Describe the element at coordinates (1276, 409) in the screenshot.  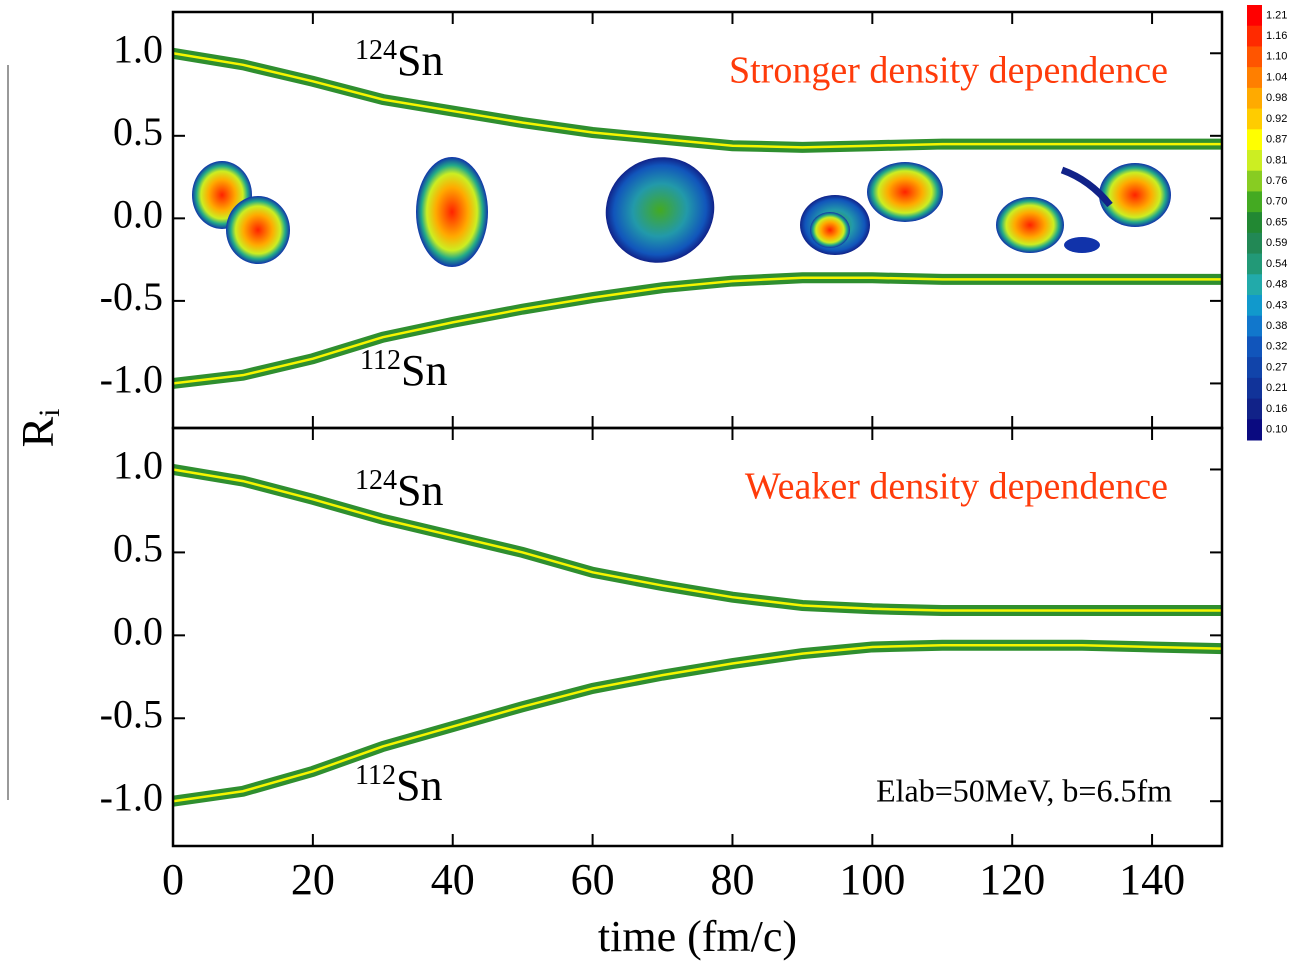
I see `colorbar-label: 0.16` at that location.